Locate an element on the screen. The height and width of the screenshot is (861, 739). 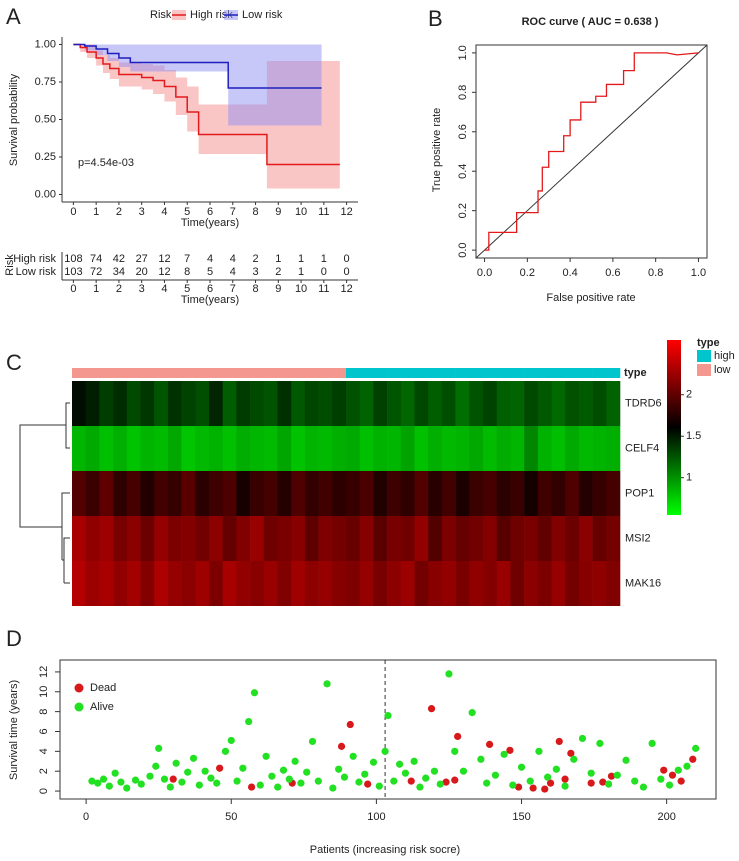
y-tick-label: 0 is located at coordinates (44, 791).